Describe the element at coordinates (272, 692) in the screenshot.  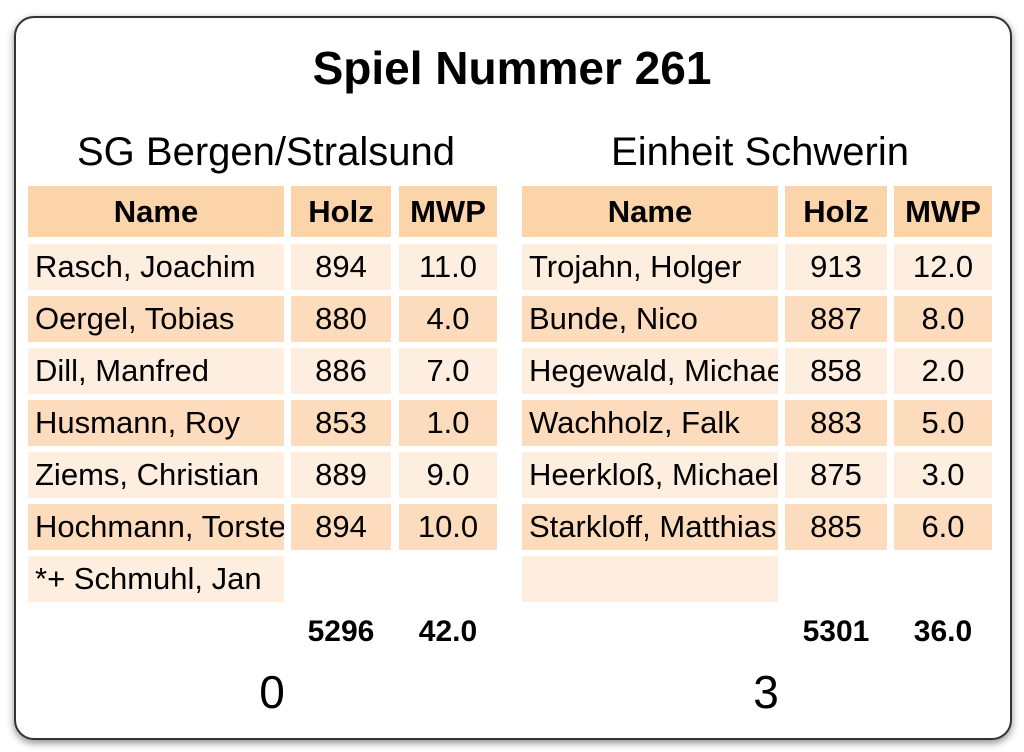
I see `home-score: 0` at that location.